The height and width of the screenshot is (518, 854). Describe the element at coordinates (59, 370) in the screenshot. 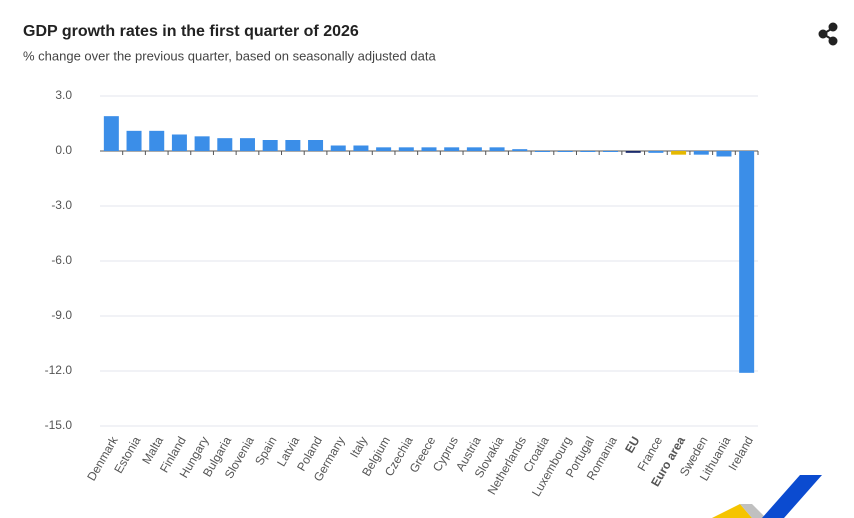

I see `y-tick-label: -12.0` at that location.